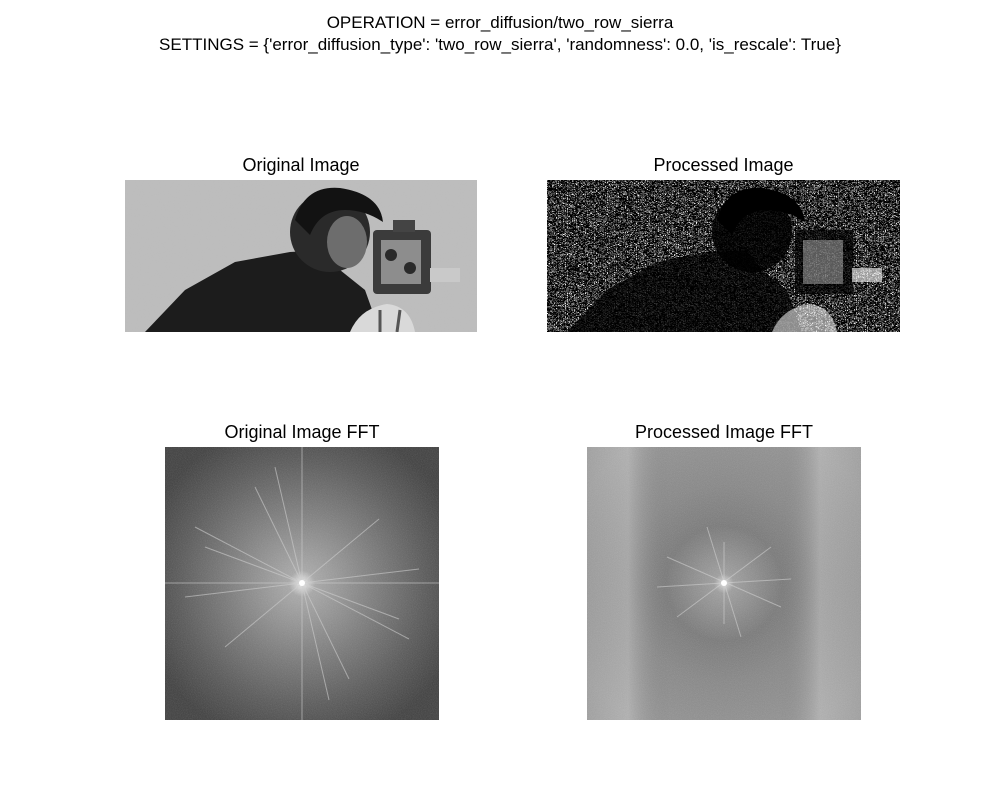  Describe the element at coordinates (724, 432) in the screenshot. I see `processed-fft-title: Processed Image FFT` at that location.